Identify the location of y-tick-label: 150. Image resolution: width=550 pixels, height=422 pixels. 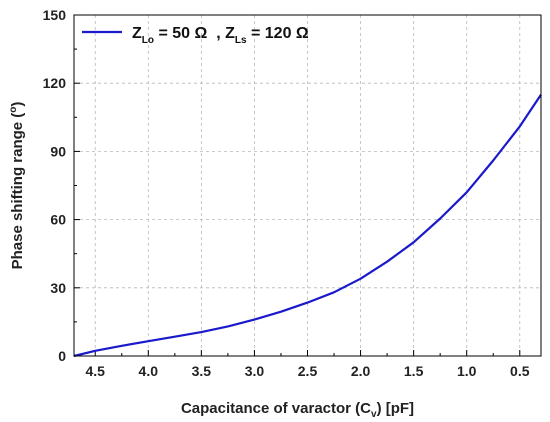
(55, 15).